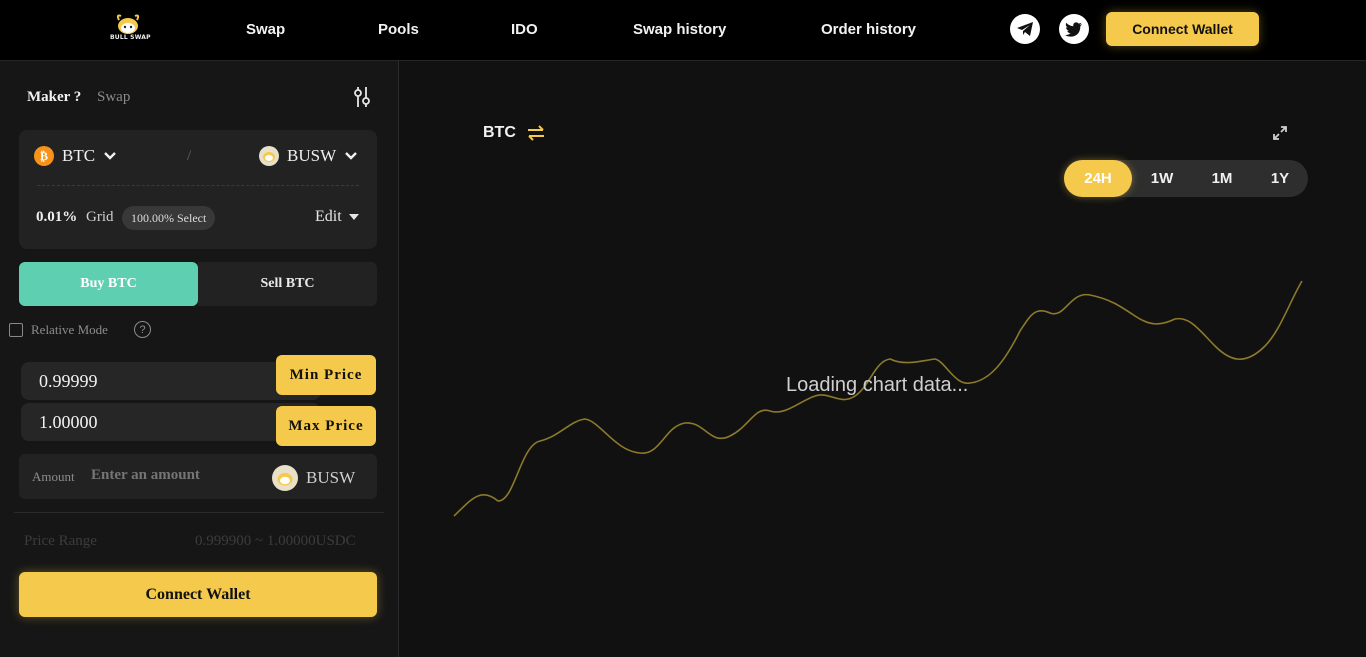 The image size is (1366, 657). What do you see at coordinates (1280, 133) in the screenshot?
I see `expand-icon` at bounding box center [1280, 133].